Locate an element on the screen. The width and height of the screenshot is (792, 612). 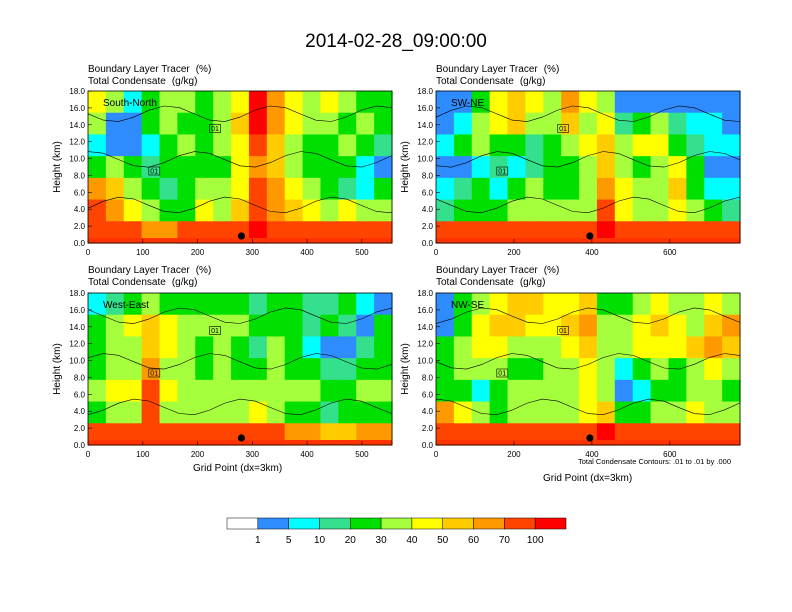
header-line1: Boundary Layer Tracer is located at coordinates (139, 270).